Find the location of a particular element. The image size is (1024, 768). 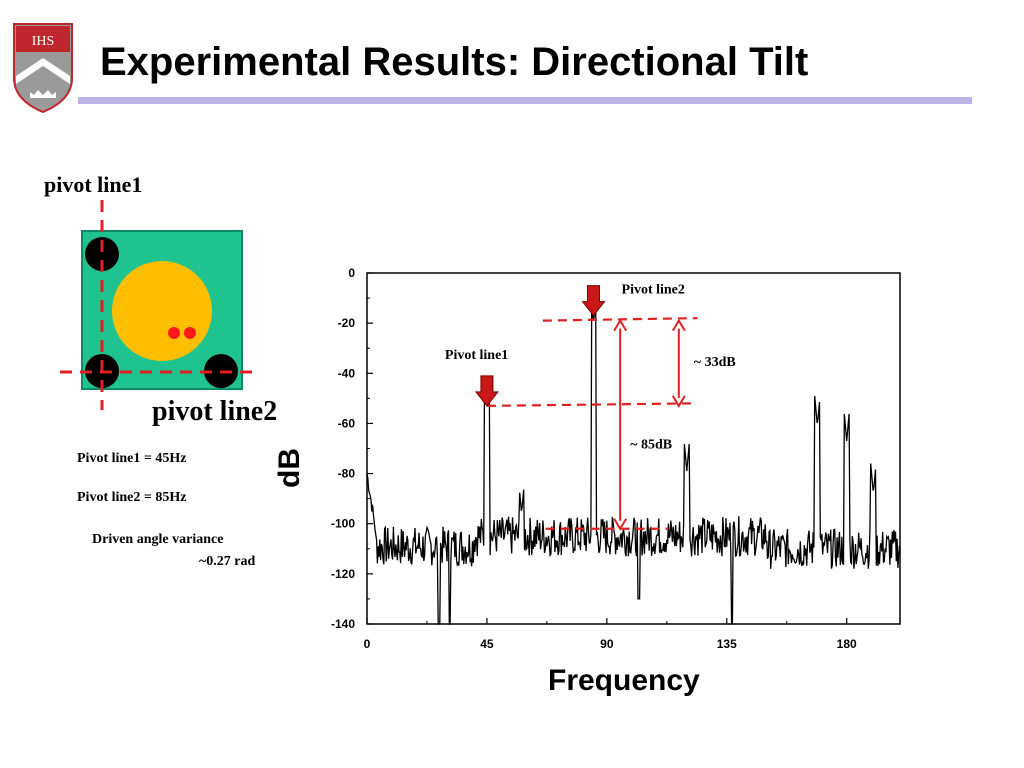

pivot-line1-caption: pivot line1 is located at coordinates (93, 184).